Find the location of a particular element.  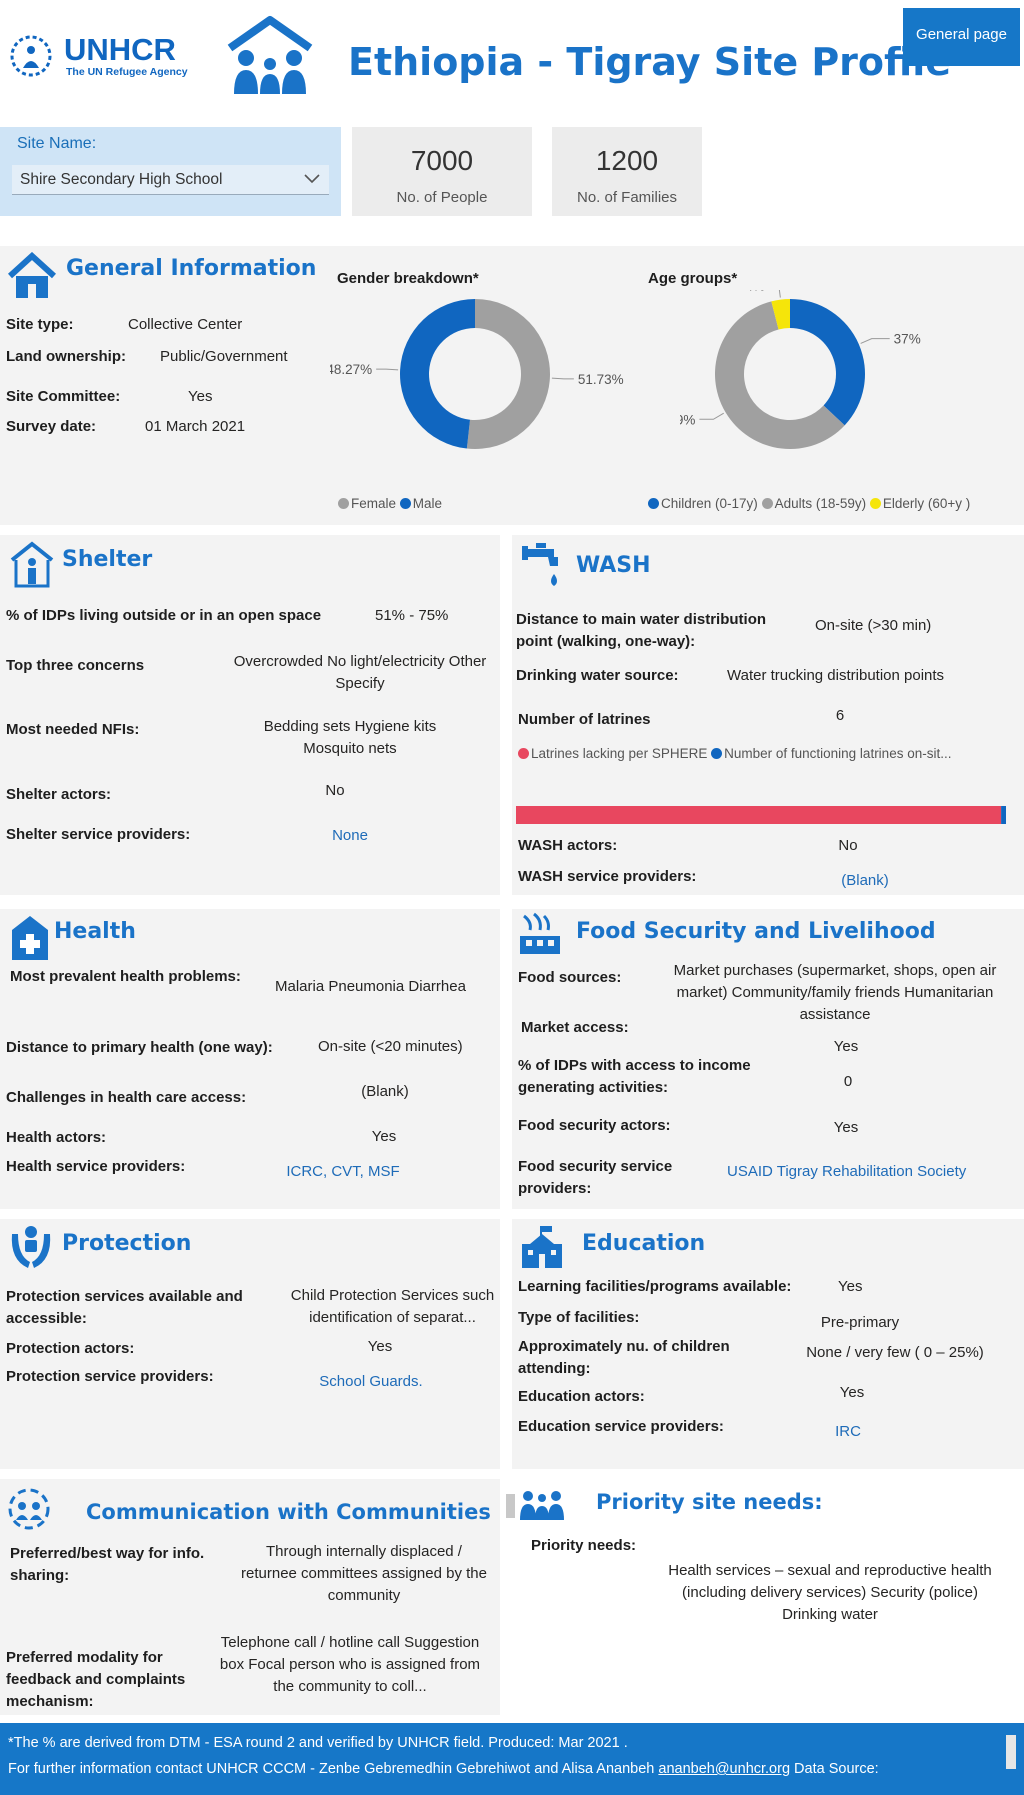

gender-donut-chart: 51.73% 48.27% is located at coordinates (477, 374).